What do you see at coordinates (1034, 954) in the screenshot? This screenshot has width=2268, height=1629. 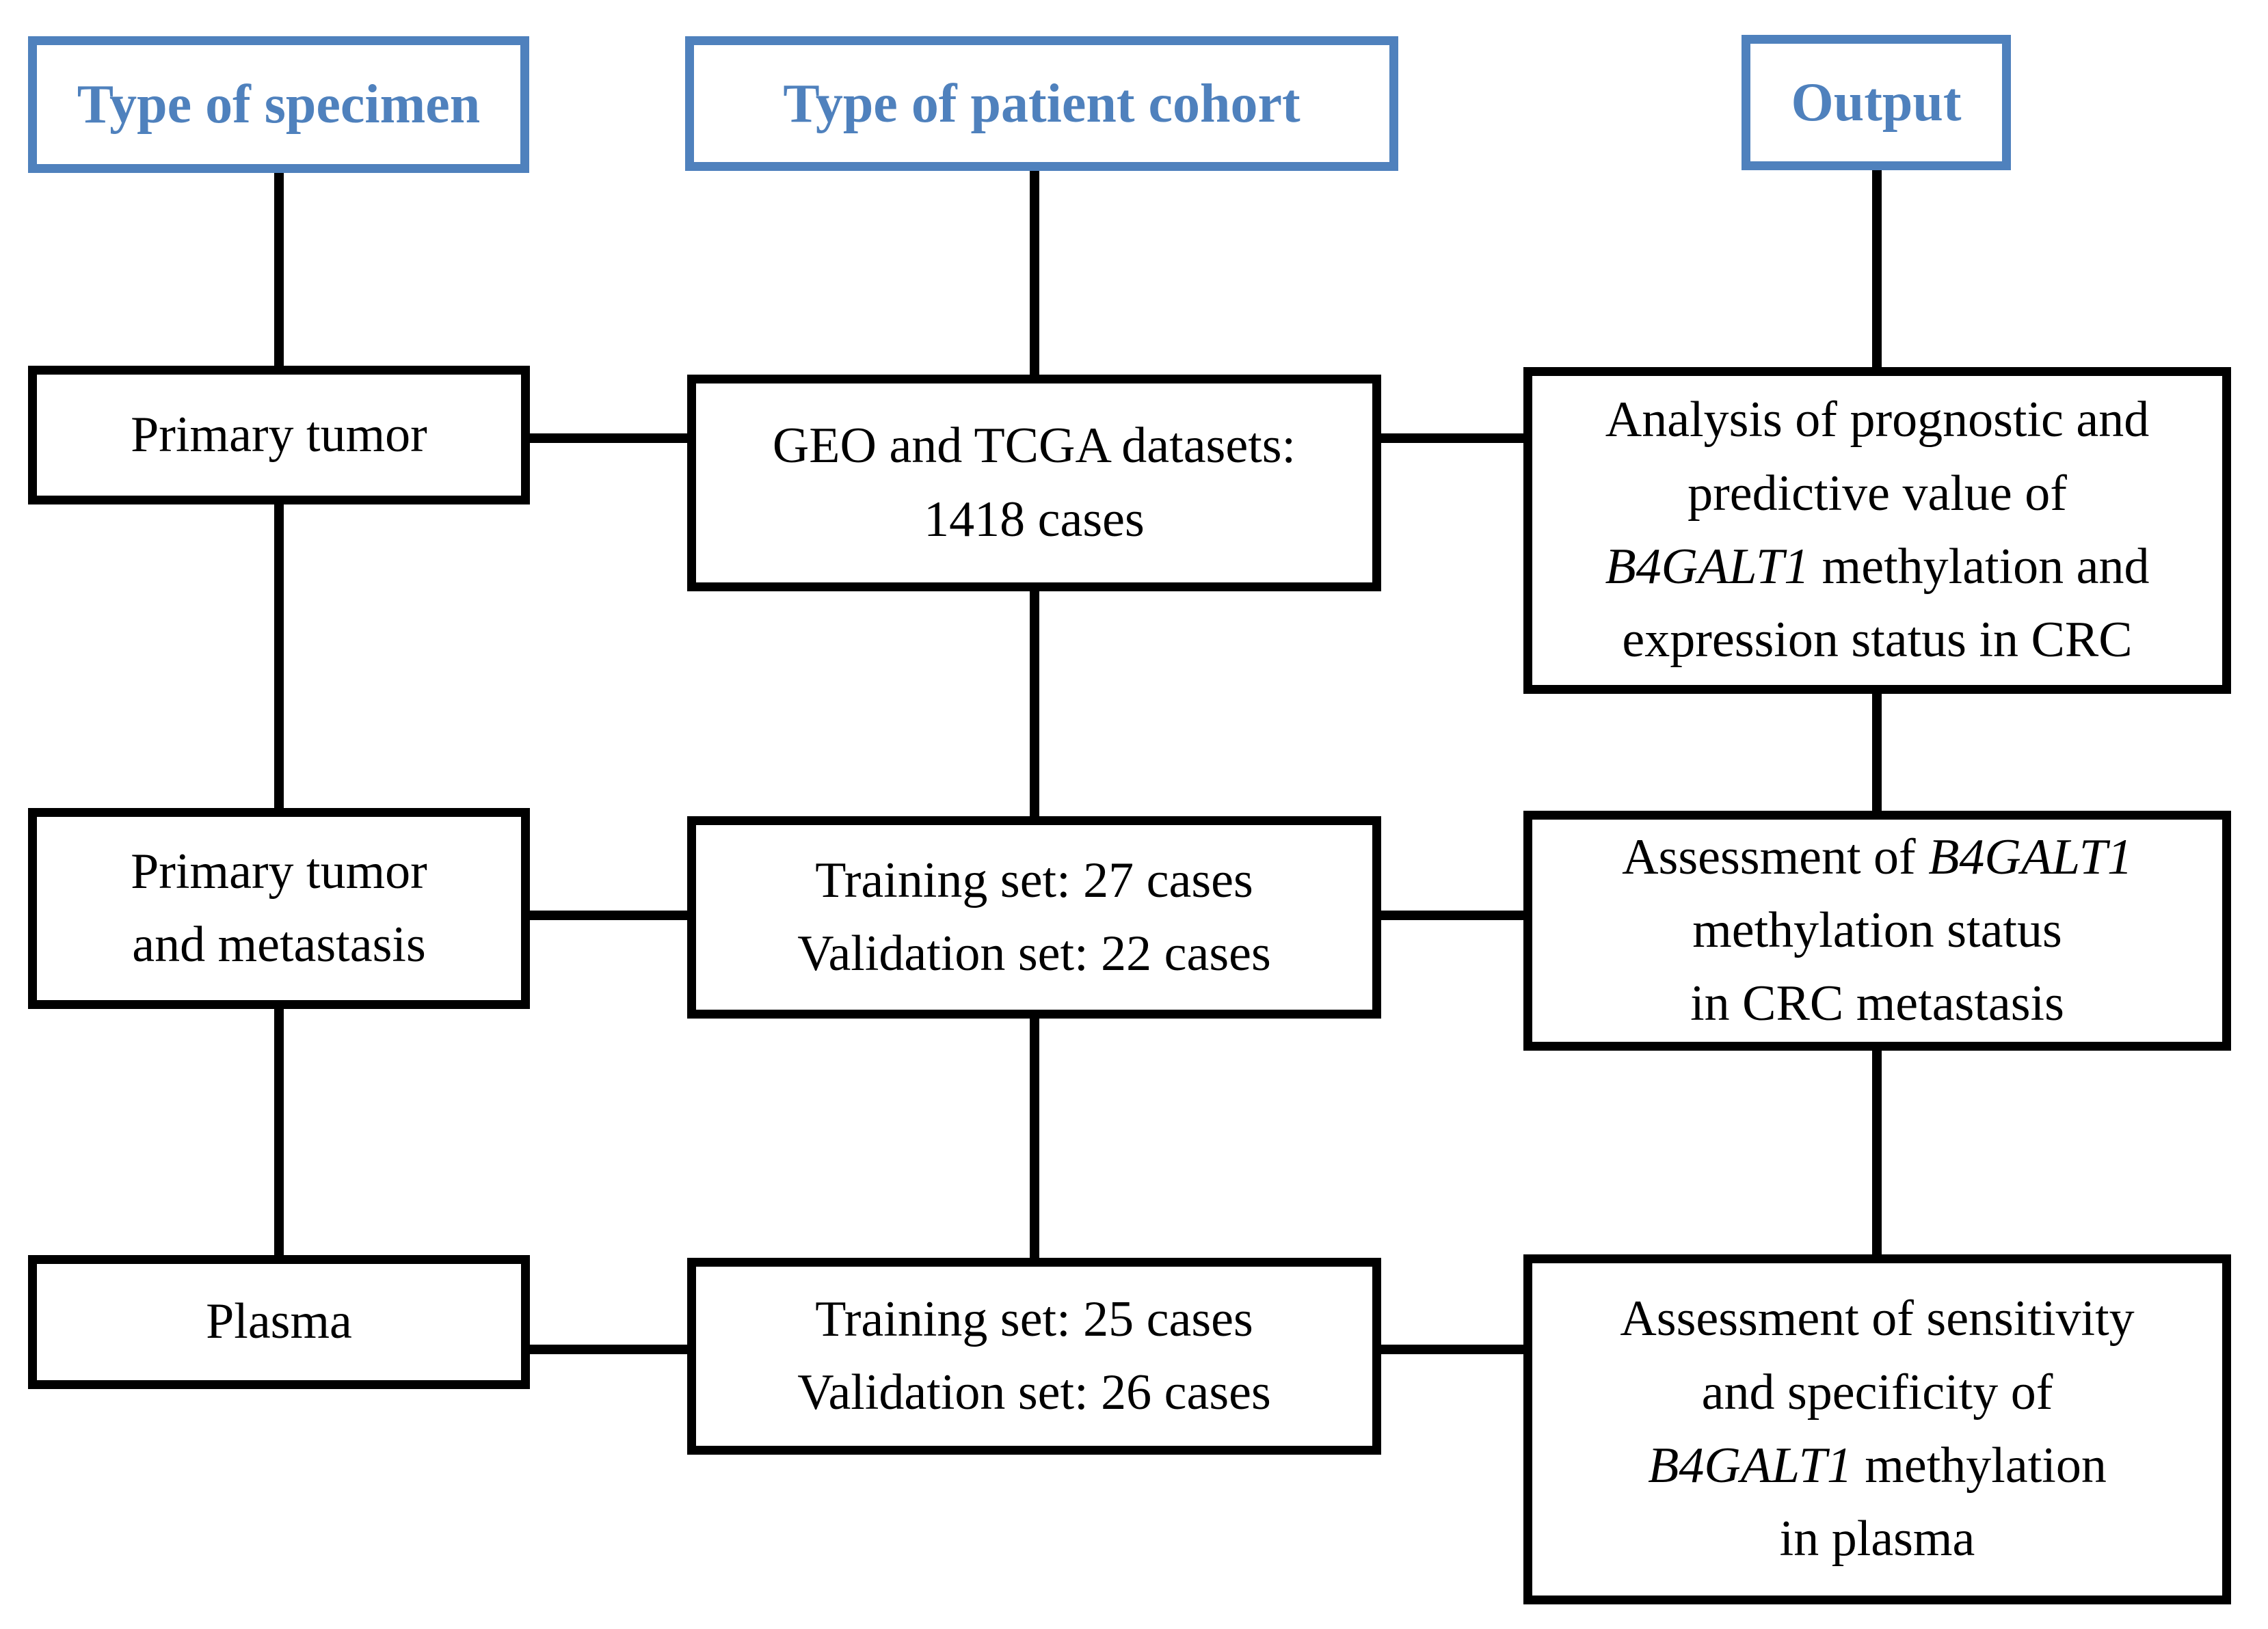 I see `text-line: Validation set: 22 cases` at bounding box center [1034, 954].